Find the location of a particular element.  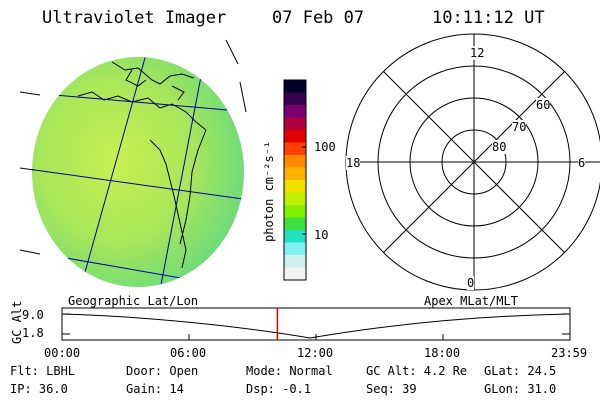

orbit-xtick-0600: 06:00 is located at coordinates (188, 353).